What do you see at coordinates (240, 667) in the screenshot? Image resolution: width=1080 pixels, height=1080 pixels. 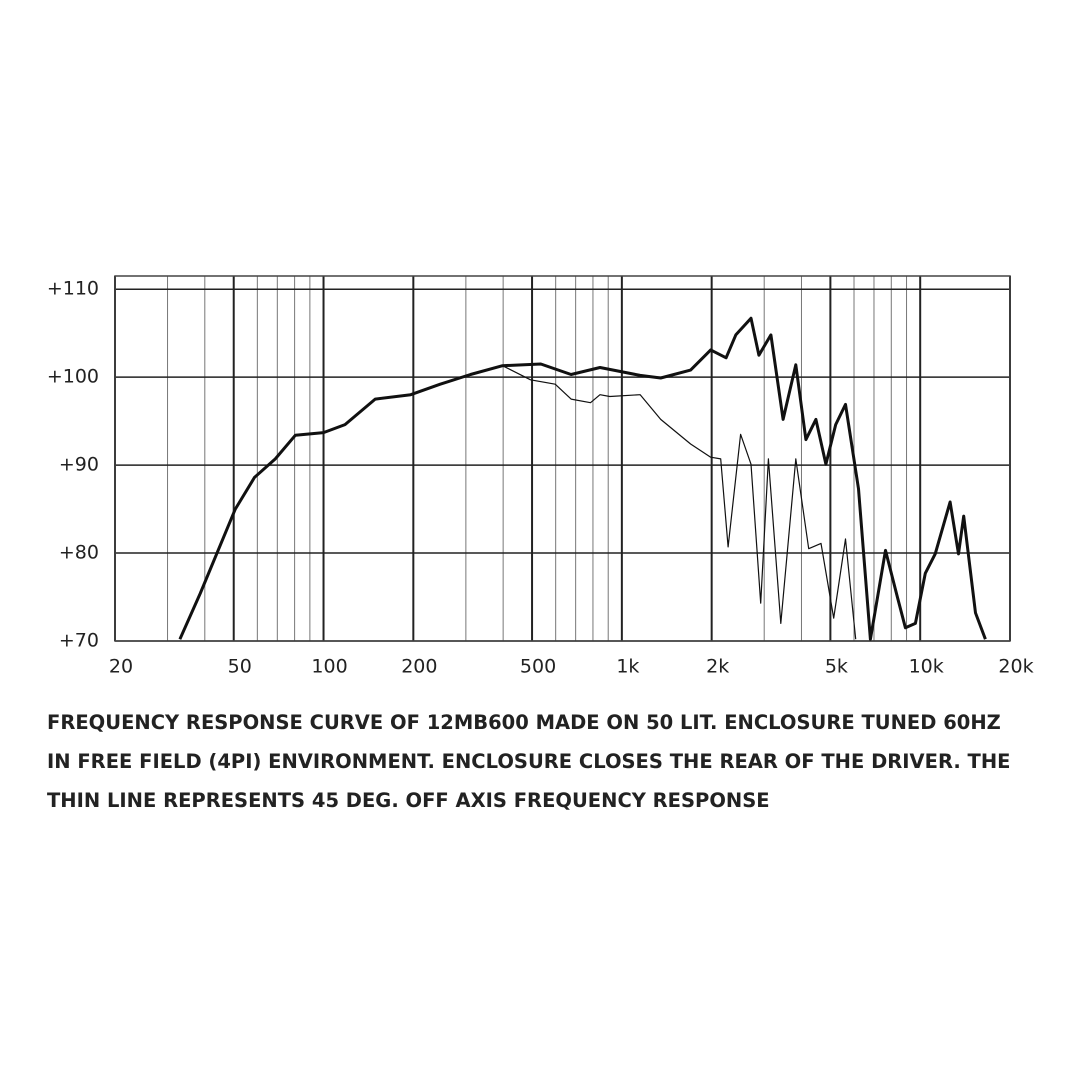 I see `x-tick-label: 50` at bounding box center [240, 667].